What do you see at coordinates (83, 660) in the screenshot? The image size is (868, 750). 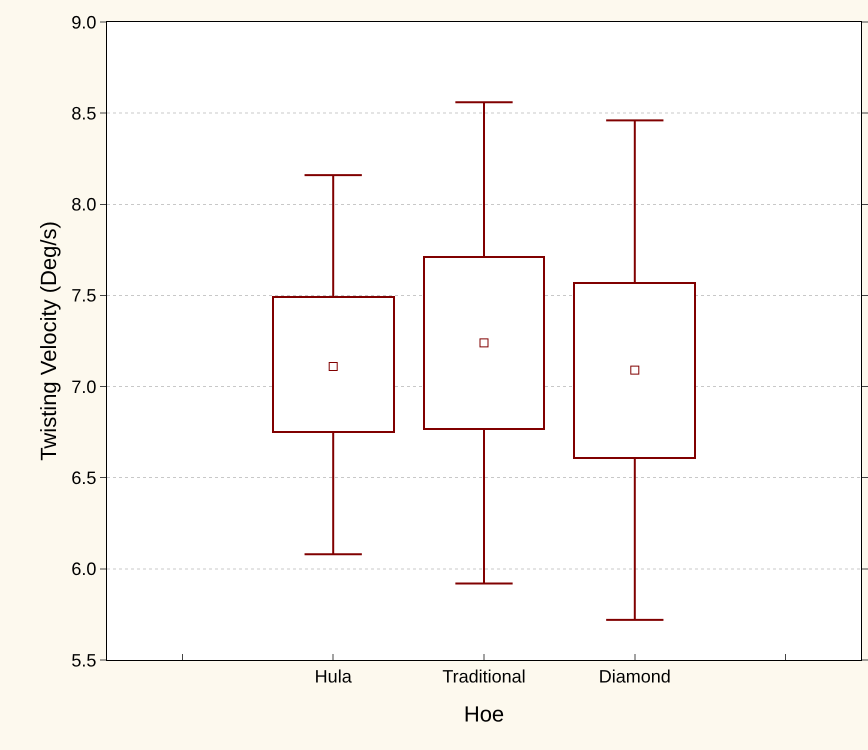 I see `y-tick-label: 5.5` at bounding box center [83, 660].